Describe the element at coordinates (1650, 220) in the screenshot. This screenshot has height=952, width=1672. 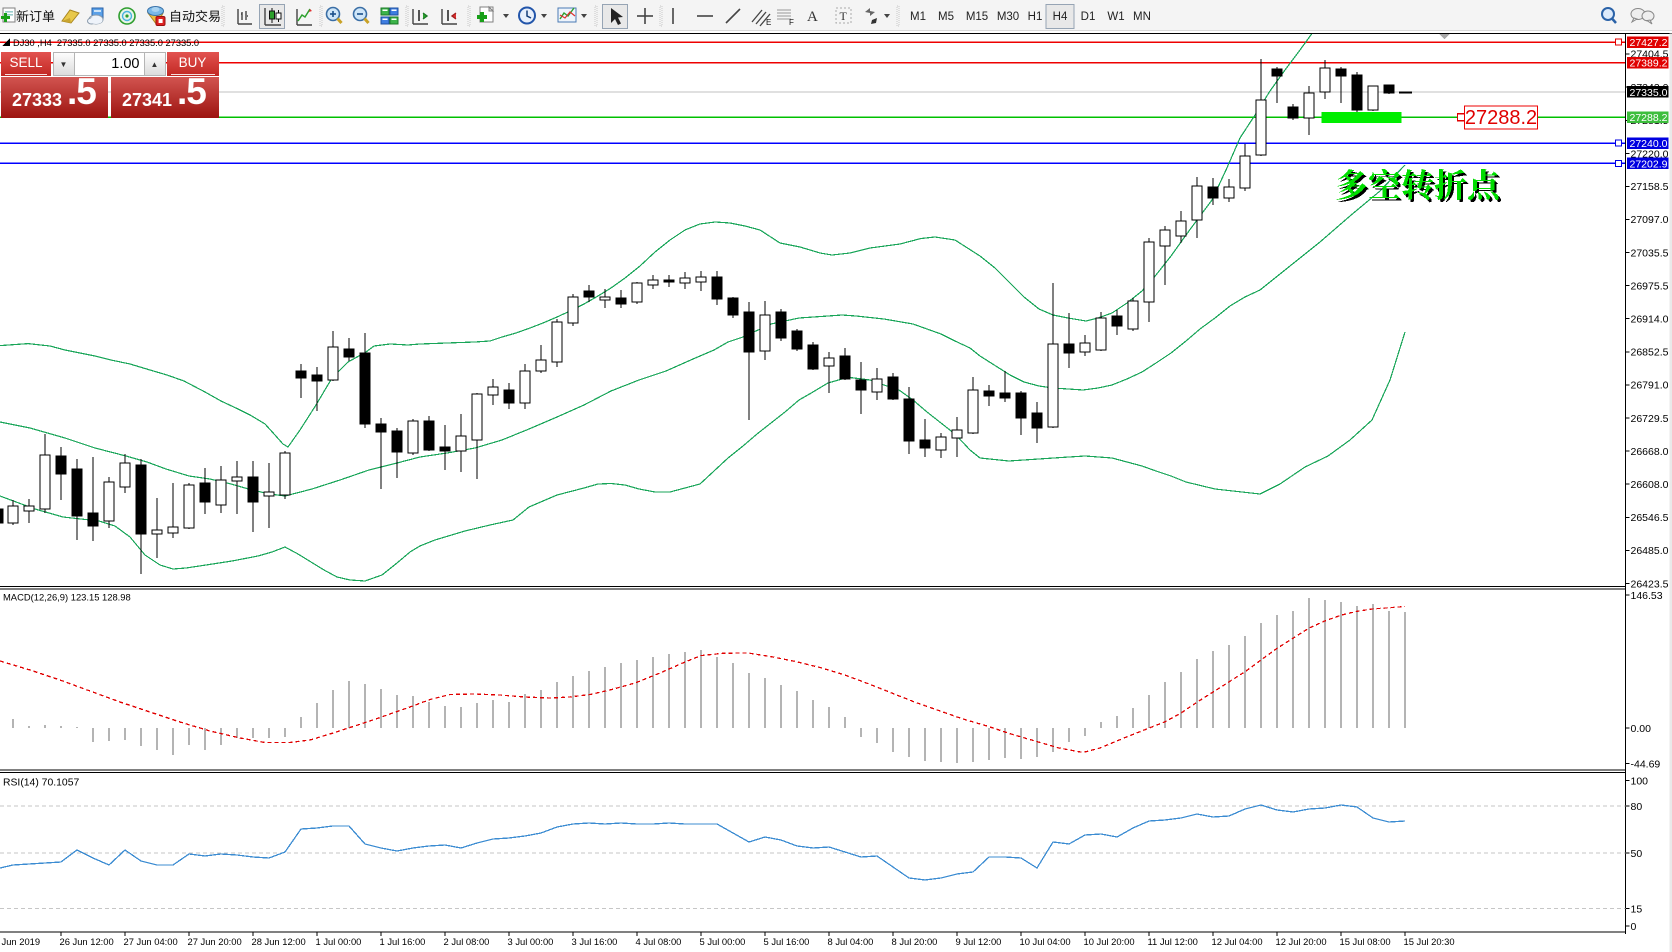
I see `svg-text: 27097.0` at that location.